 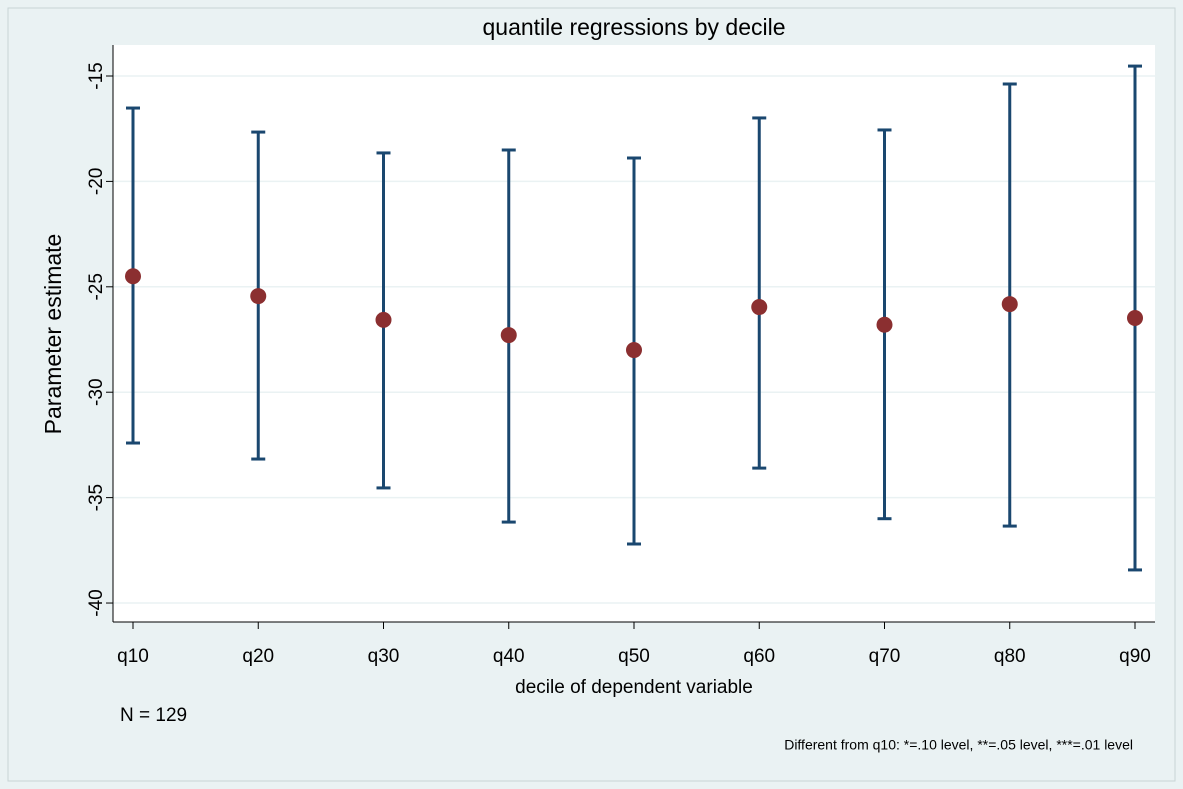 I want to click on y-tick-label: -25, so click(x=96, y=286).